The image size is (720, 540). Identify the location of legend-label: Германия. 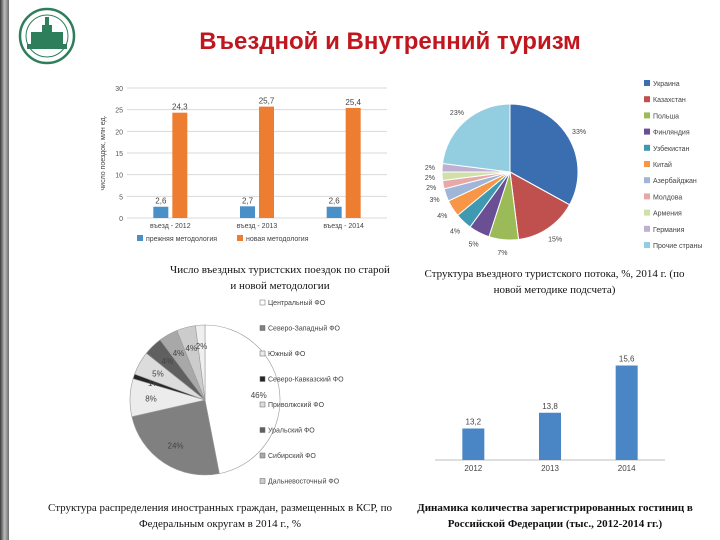
(669, 230).